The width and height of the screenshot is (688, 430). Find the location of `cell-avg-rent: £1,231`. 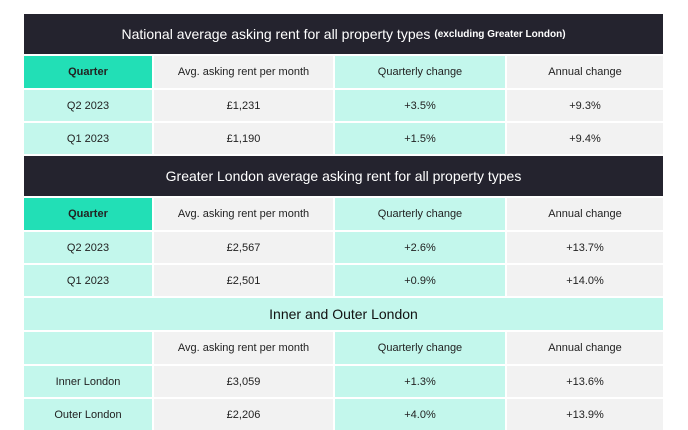

cell-avg-rent: £1,231 is located at coordinates (244, 105).